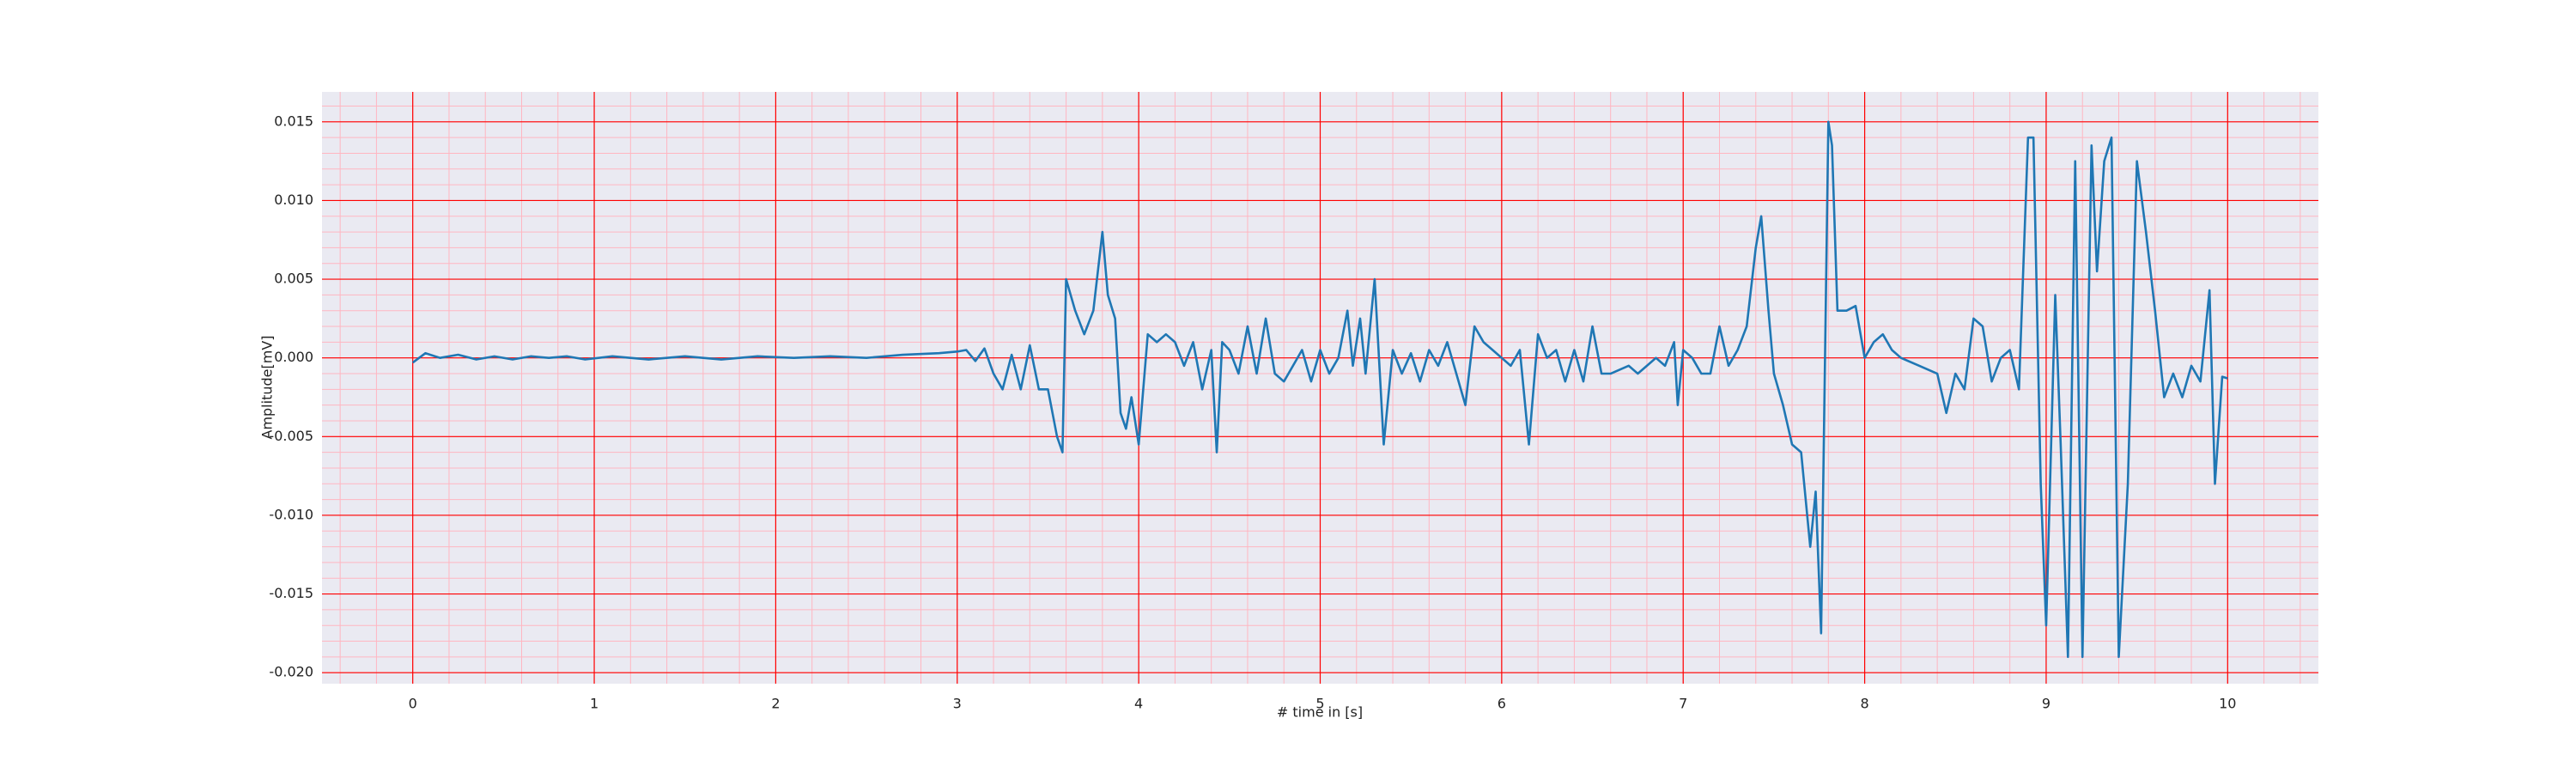 This screenshot has height=773, width=2576. What do you see at coordinates (1502, 704) in the screenshot?
I see `x-tick-label: 6` at bounding box center [1502, 704].